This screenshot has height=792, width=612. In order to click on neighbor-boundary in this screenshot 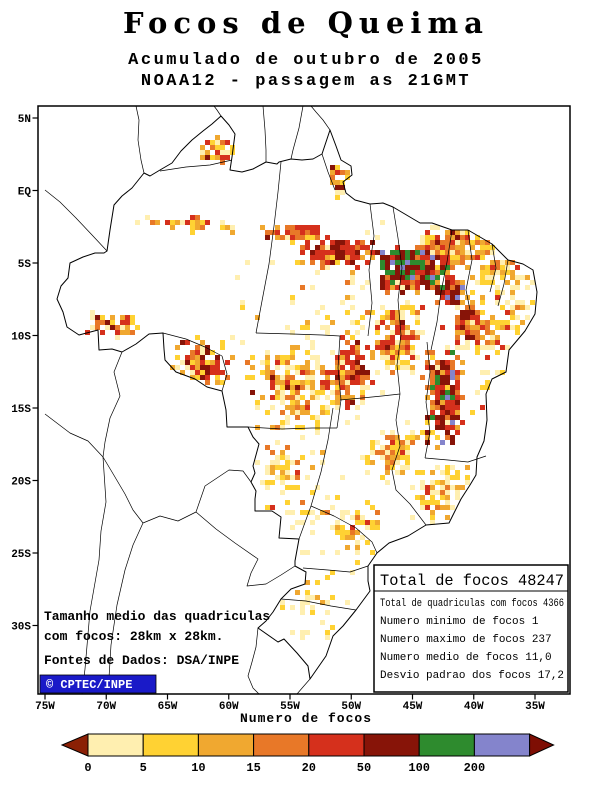, I will do `click(223, 491)`.